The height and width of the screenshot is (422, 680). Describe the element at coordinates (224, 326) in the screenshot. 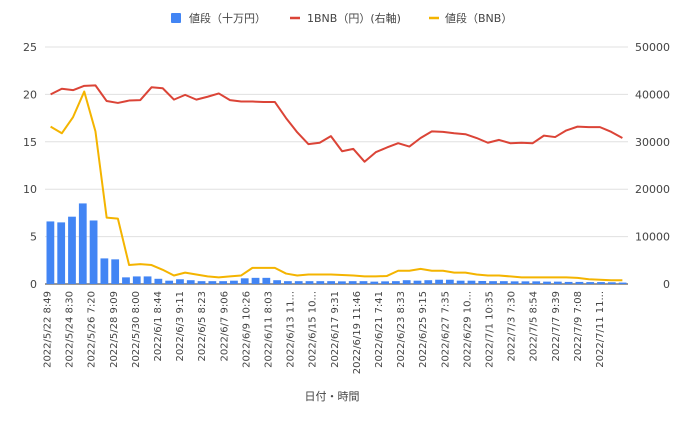

I see `x-tick-label: 2022/6/7 9:06` at that location.